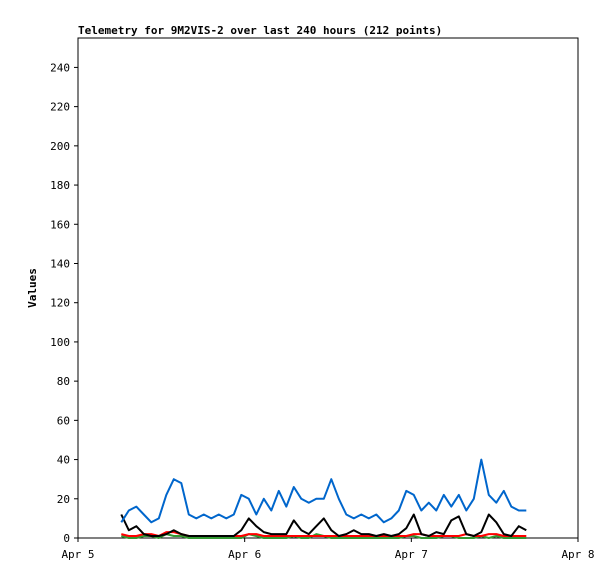  What do you see at coordinates (60, 263) in the screenshot?
I see `y-tick-label: 140` at bounding box center [60, 263].